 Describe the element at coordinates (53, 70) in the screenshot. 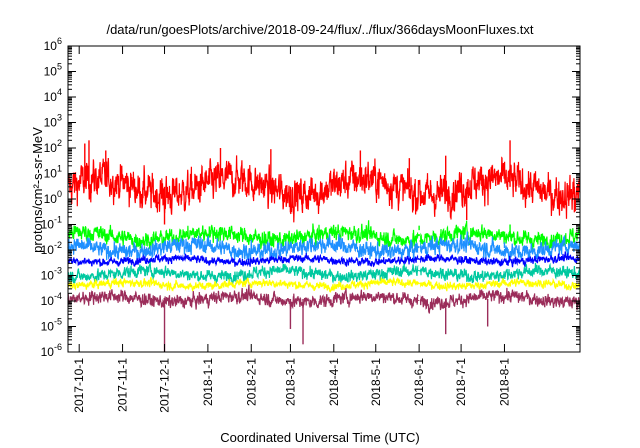

I see `y-tick-label: 10⁵` at that location.